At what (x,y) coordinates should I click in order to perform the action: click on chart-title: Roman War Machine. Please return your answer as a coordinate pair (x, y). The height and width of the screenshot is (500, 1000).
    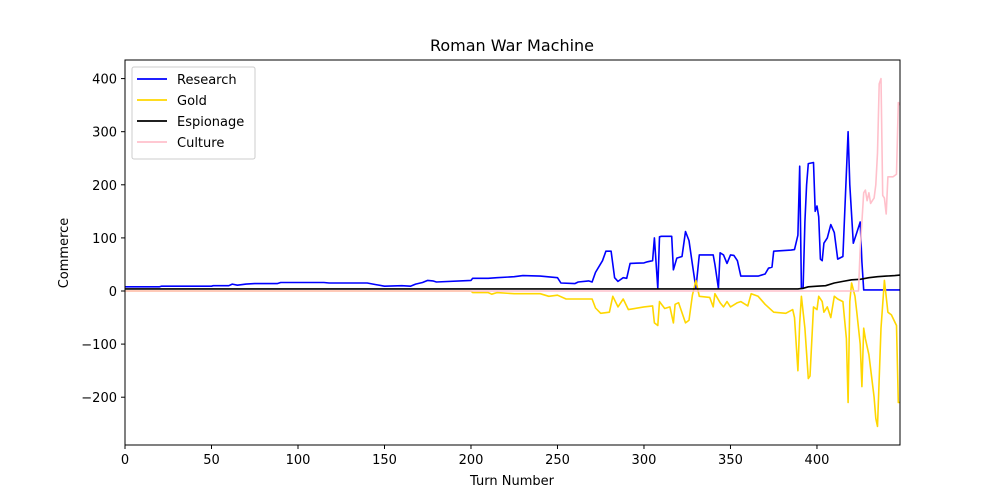
    Looking at the image, I should click on (512, 45).